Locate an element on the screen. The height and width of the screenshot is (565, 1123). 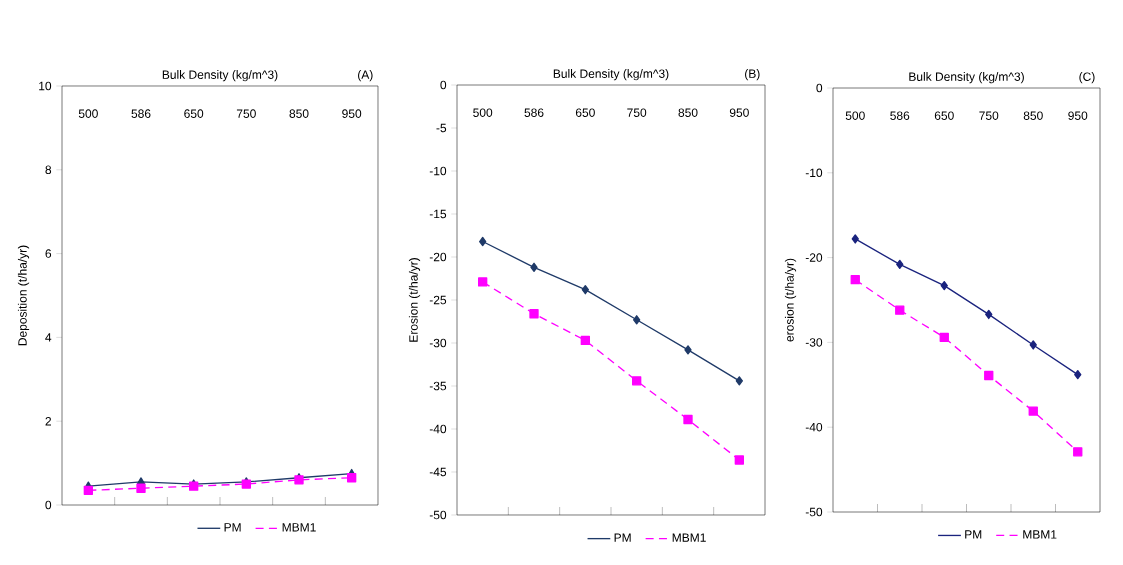
y-axis-title: Deposition (t/ha/yr) is located at coordinates (23, 295).